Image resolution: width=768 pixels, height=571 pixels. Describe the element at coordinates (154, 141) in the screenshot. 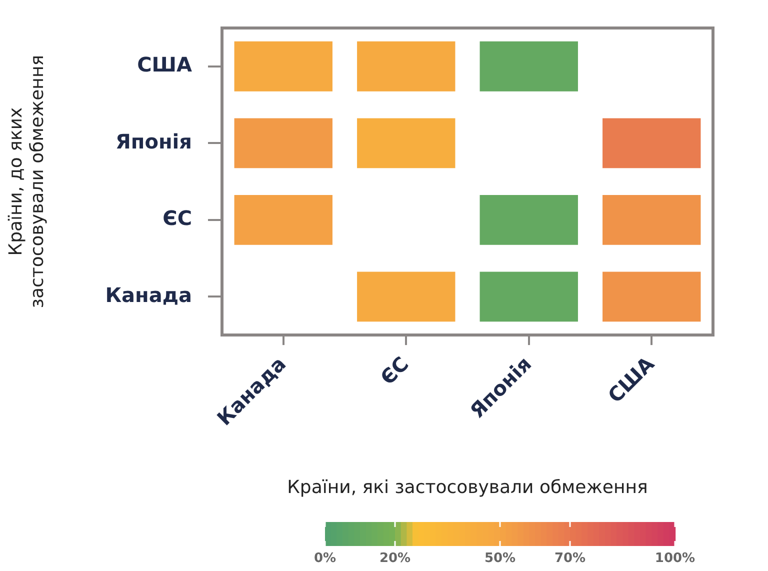

I see `y-tick-label: Японія` at that location.